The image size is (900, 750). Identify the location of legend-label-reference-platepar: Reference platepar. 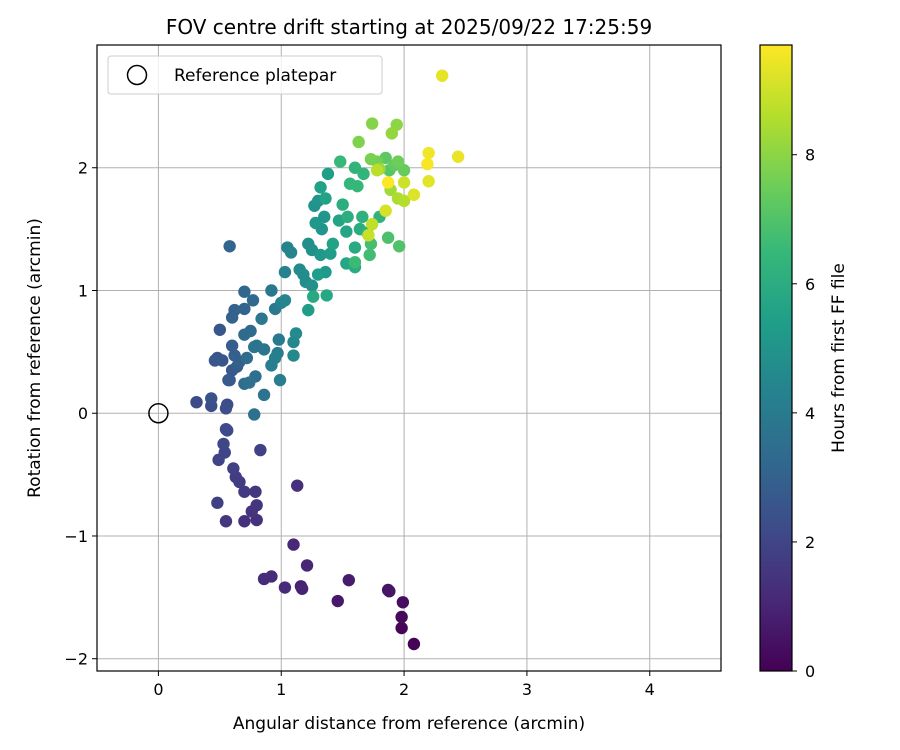
(255, 76).